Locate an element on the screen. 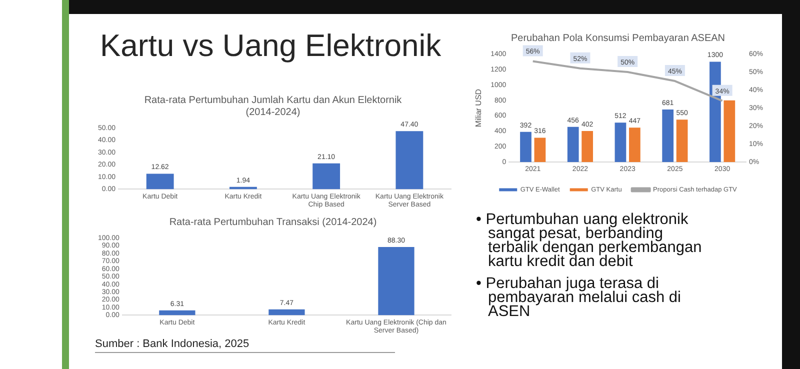 The height and width of the screenshot is (369, 800). text: • Pertumbuhan uang elektronik sangat pesat, berbanding terbalik dengan perkembangan kartu kredit dan debit is located at coordinates (589, 240).